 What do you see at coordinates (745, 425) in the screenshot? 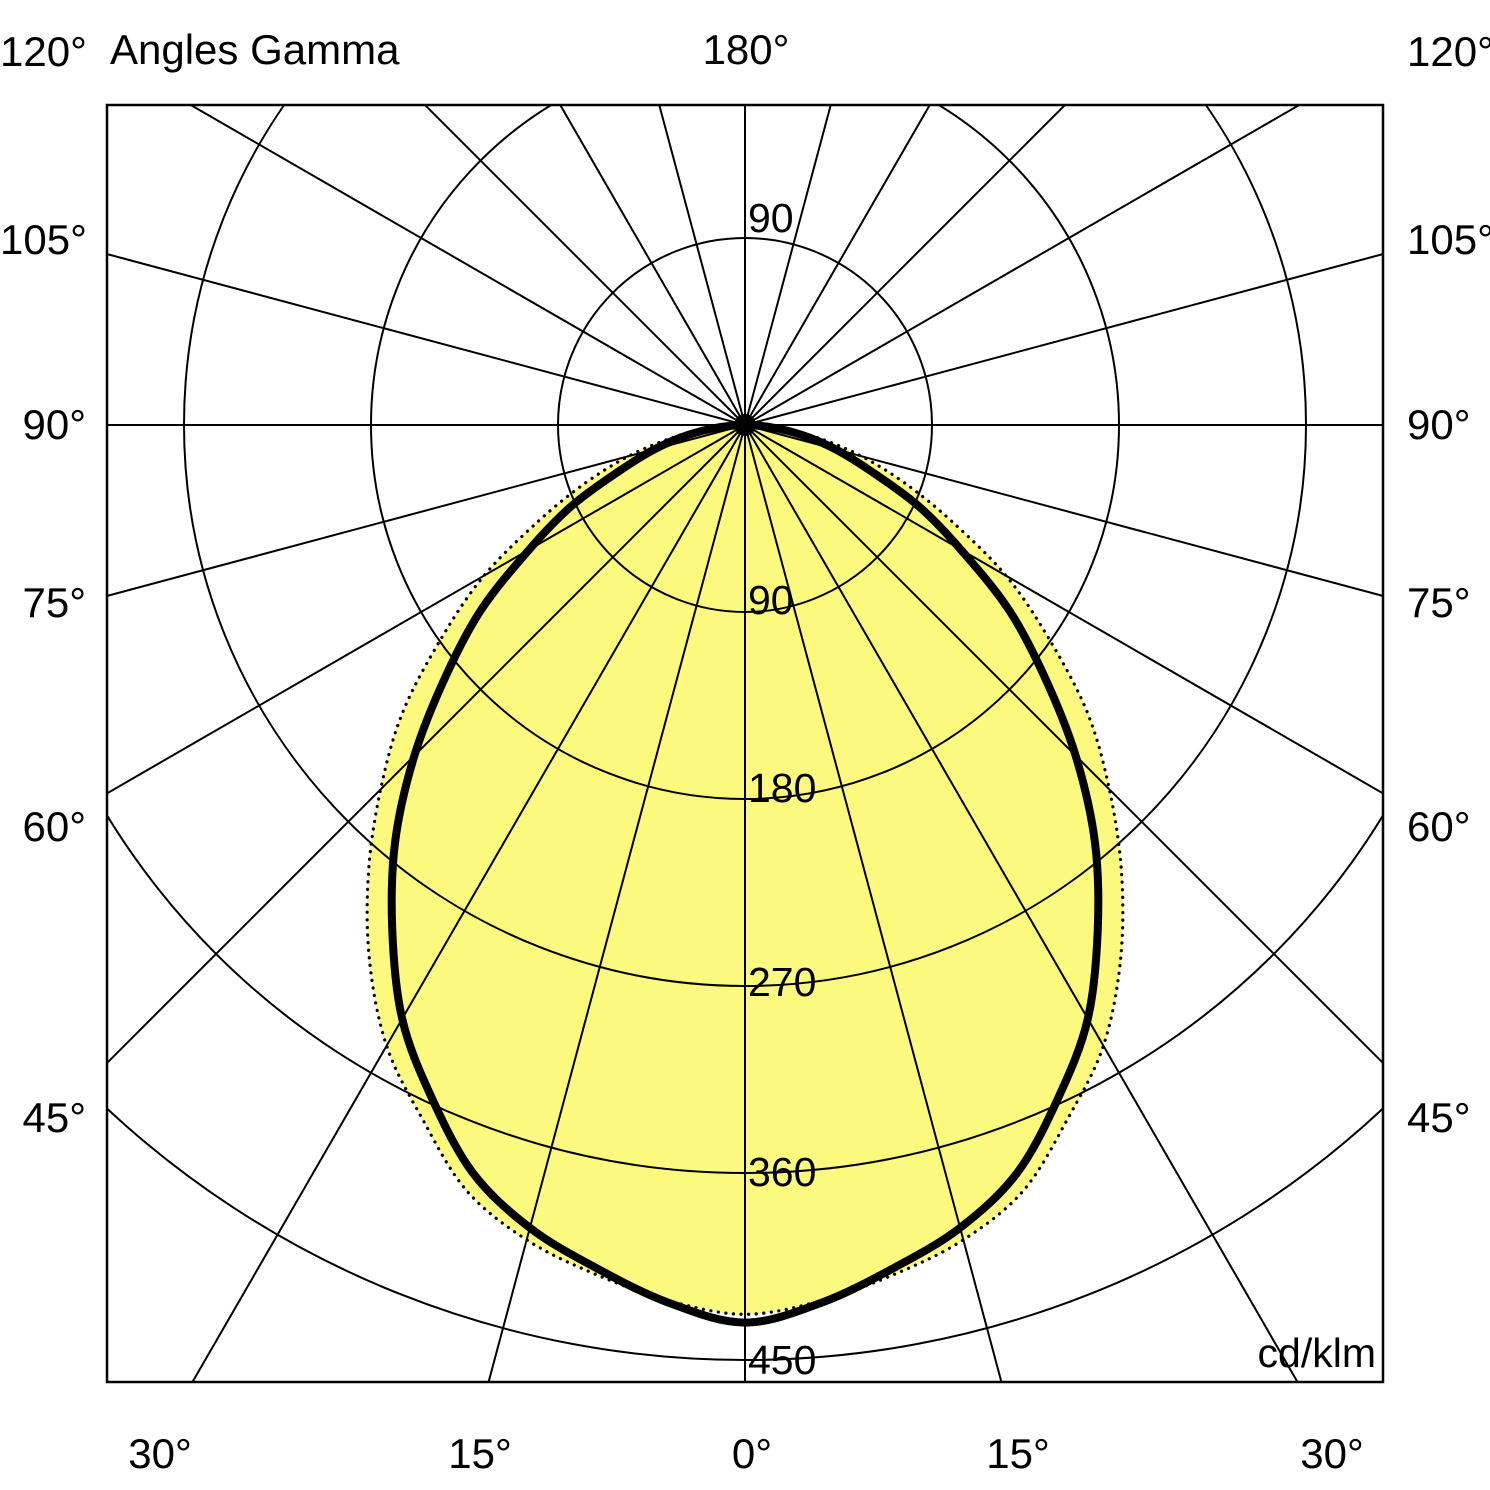
I see `polar-origin-dot` at bounding box center [745, 425].